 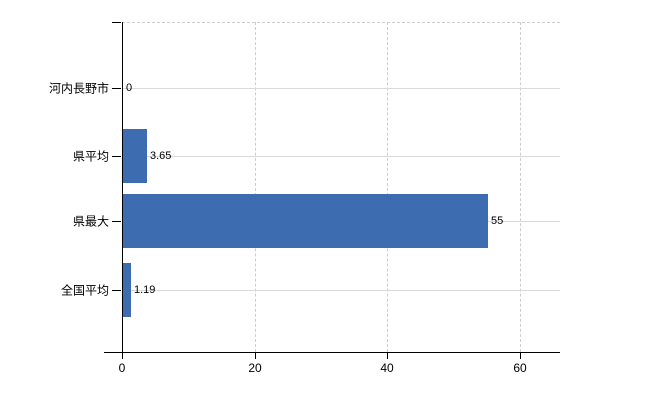 What do you see at coordinates (90, 221) in the screenshot?
I see `category-label: 県最大` at bounding box center [90, 221].